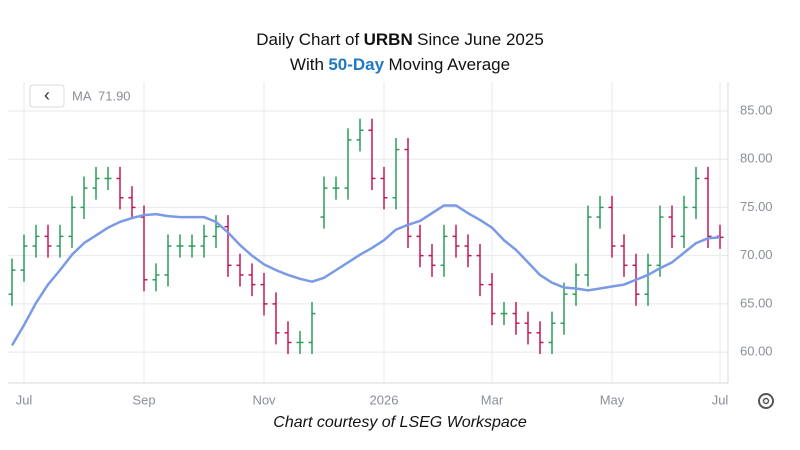 The width and height of the screenshot is (800, 450). What do you see at coordinates (756, 109) in the screenshot?
I see `y-tick-label: 85.00` at bounding box center [756, 109].